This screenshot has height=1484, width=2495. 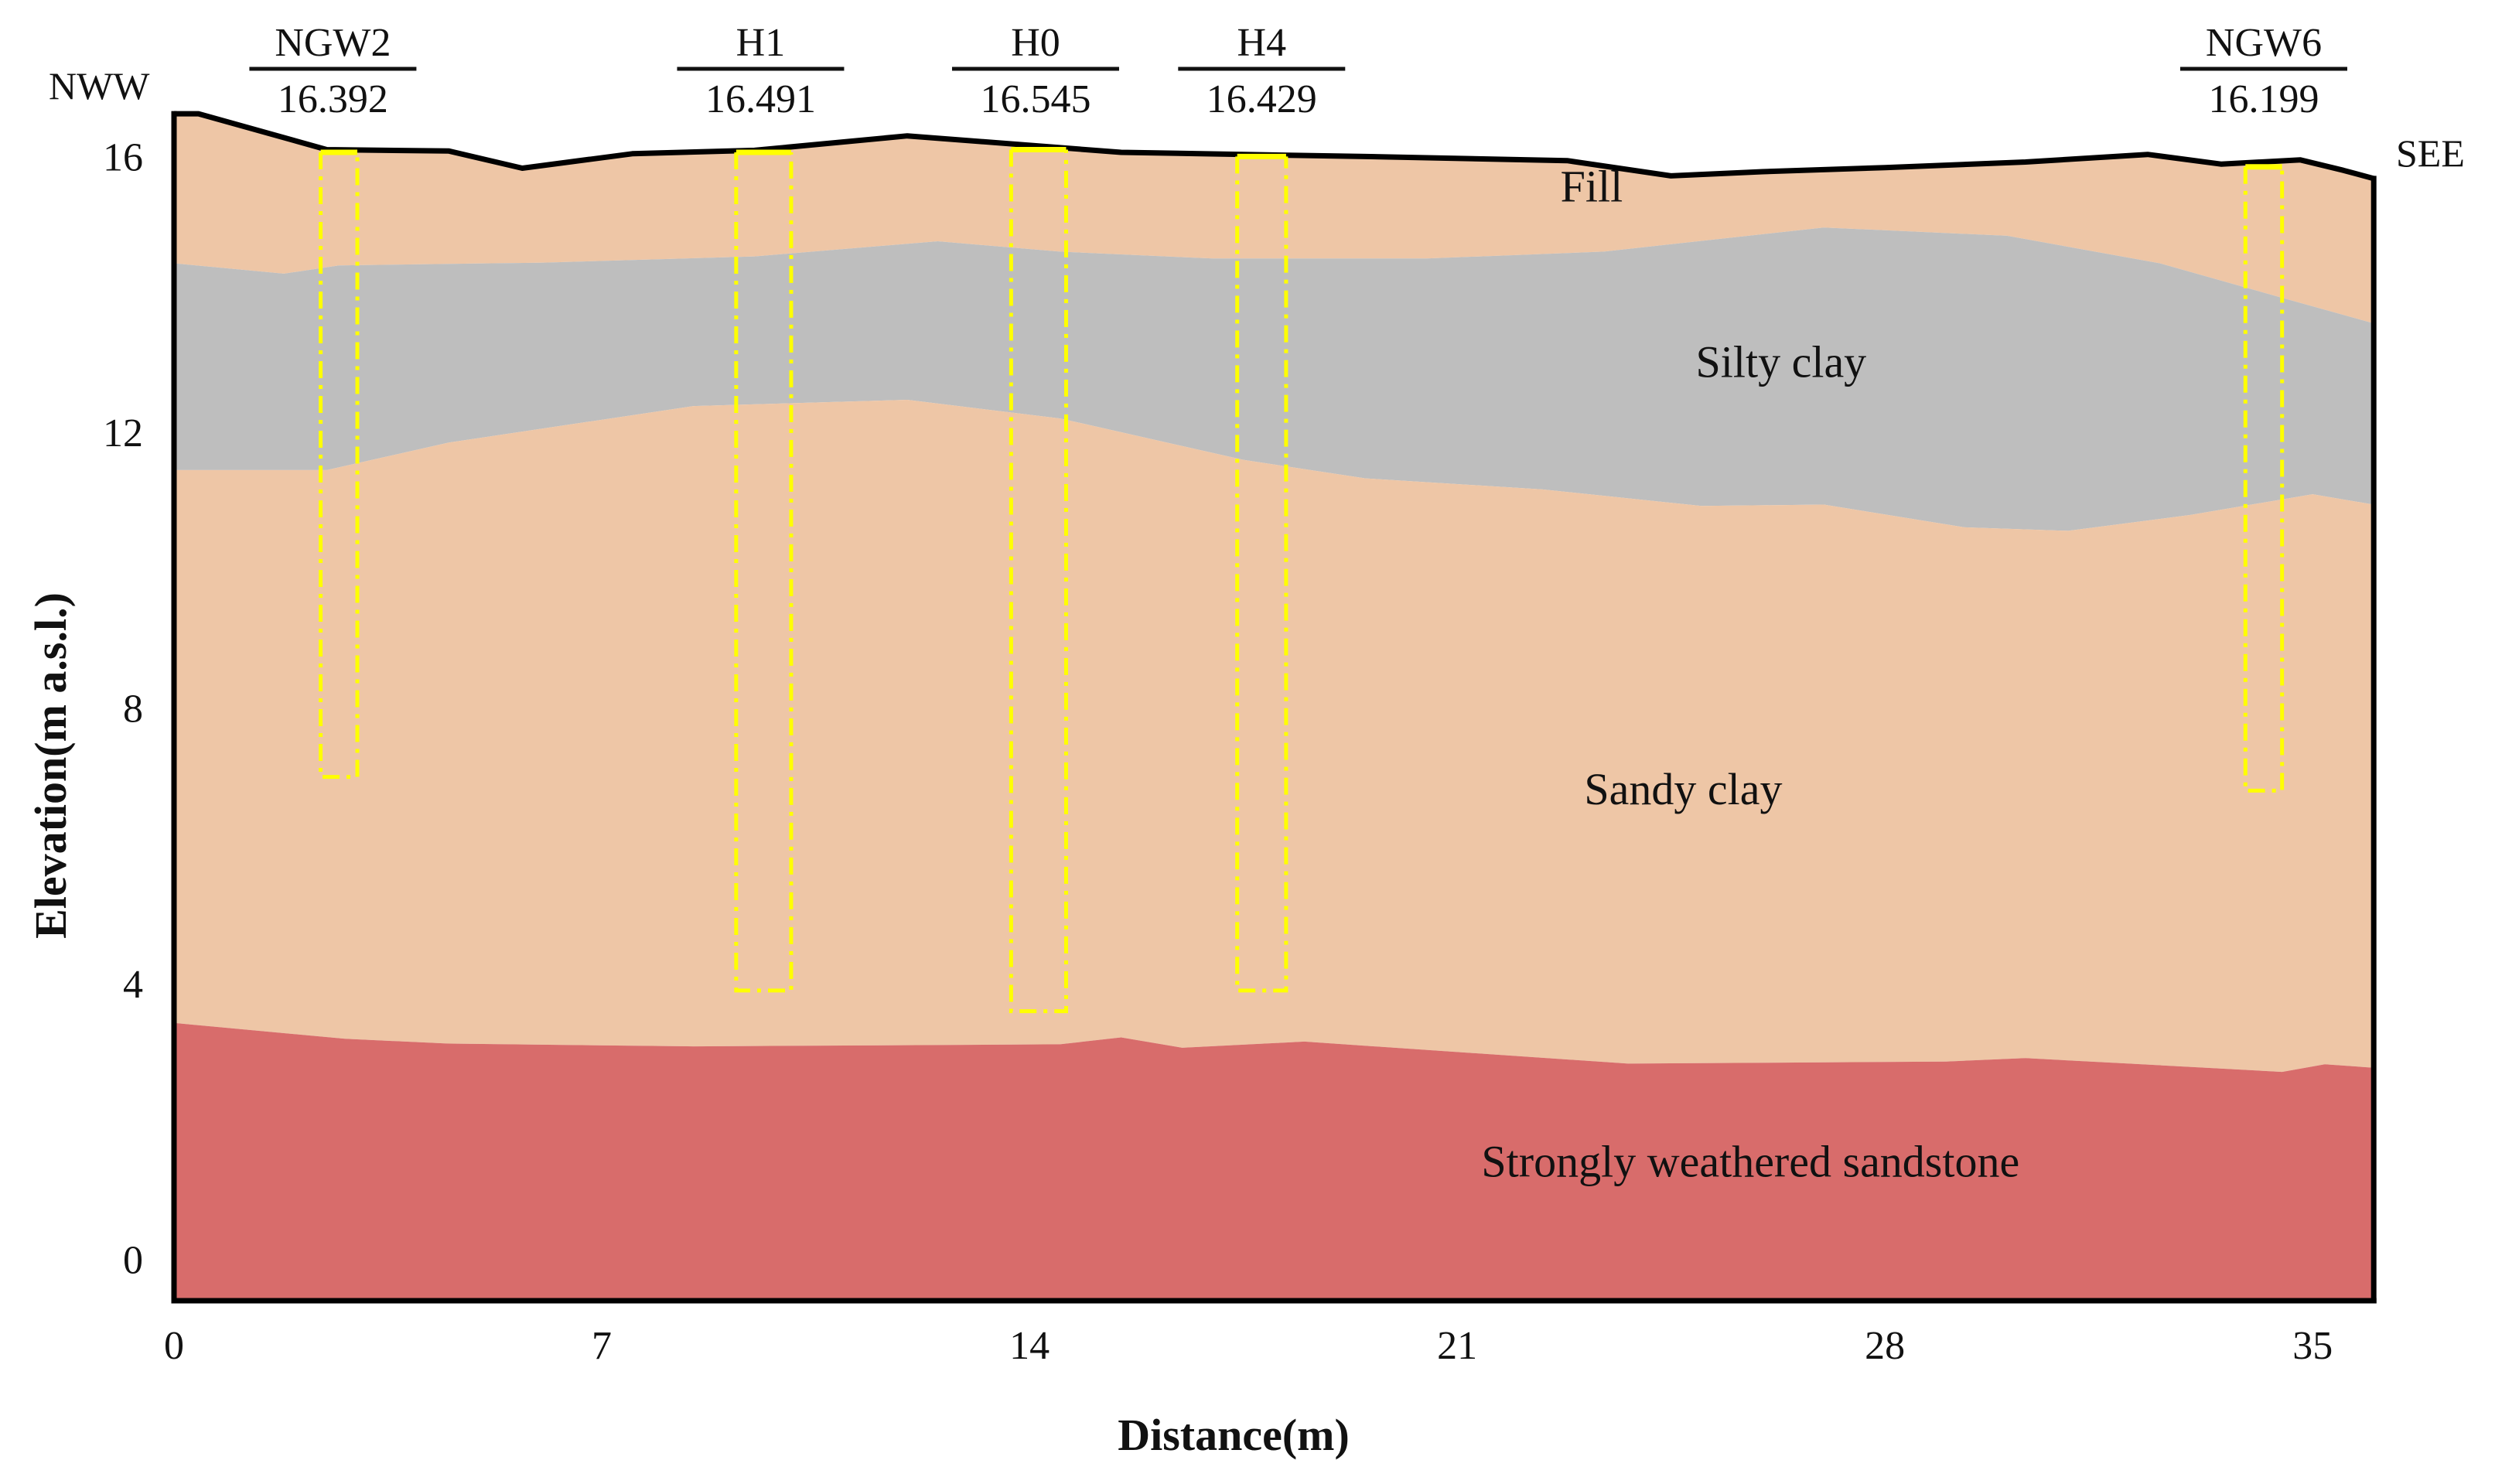 I want to click on well-h1: H1 16.491, so click(x=761, y=507).